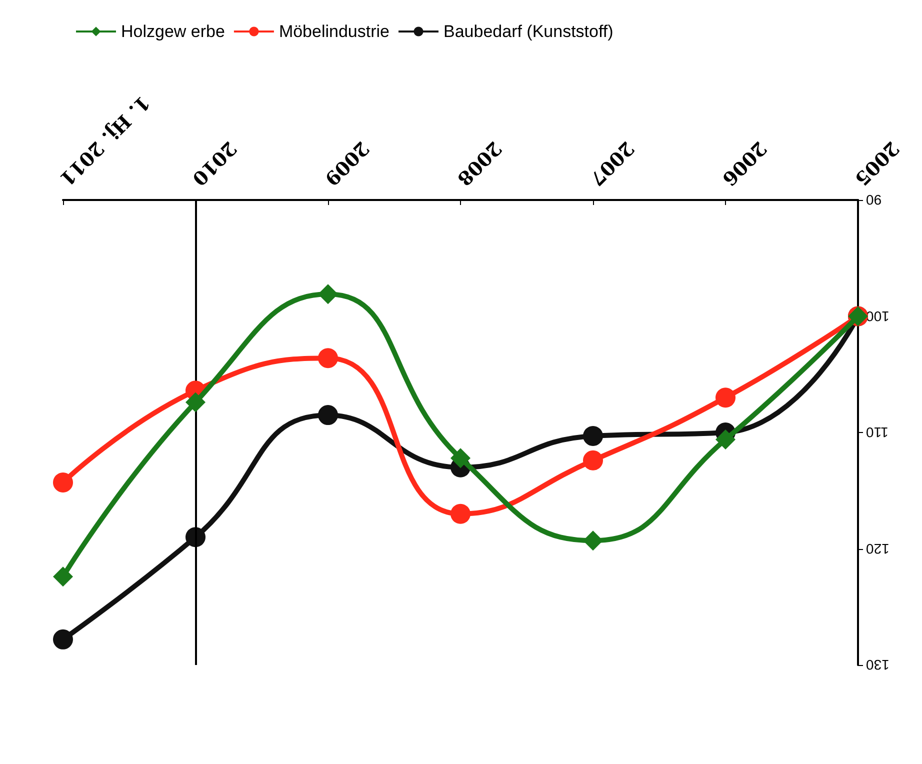  Describe the element at coordinates (173, 31) in the screenshot. I see `legend-label: Holzgew erbe` at that location.